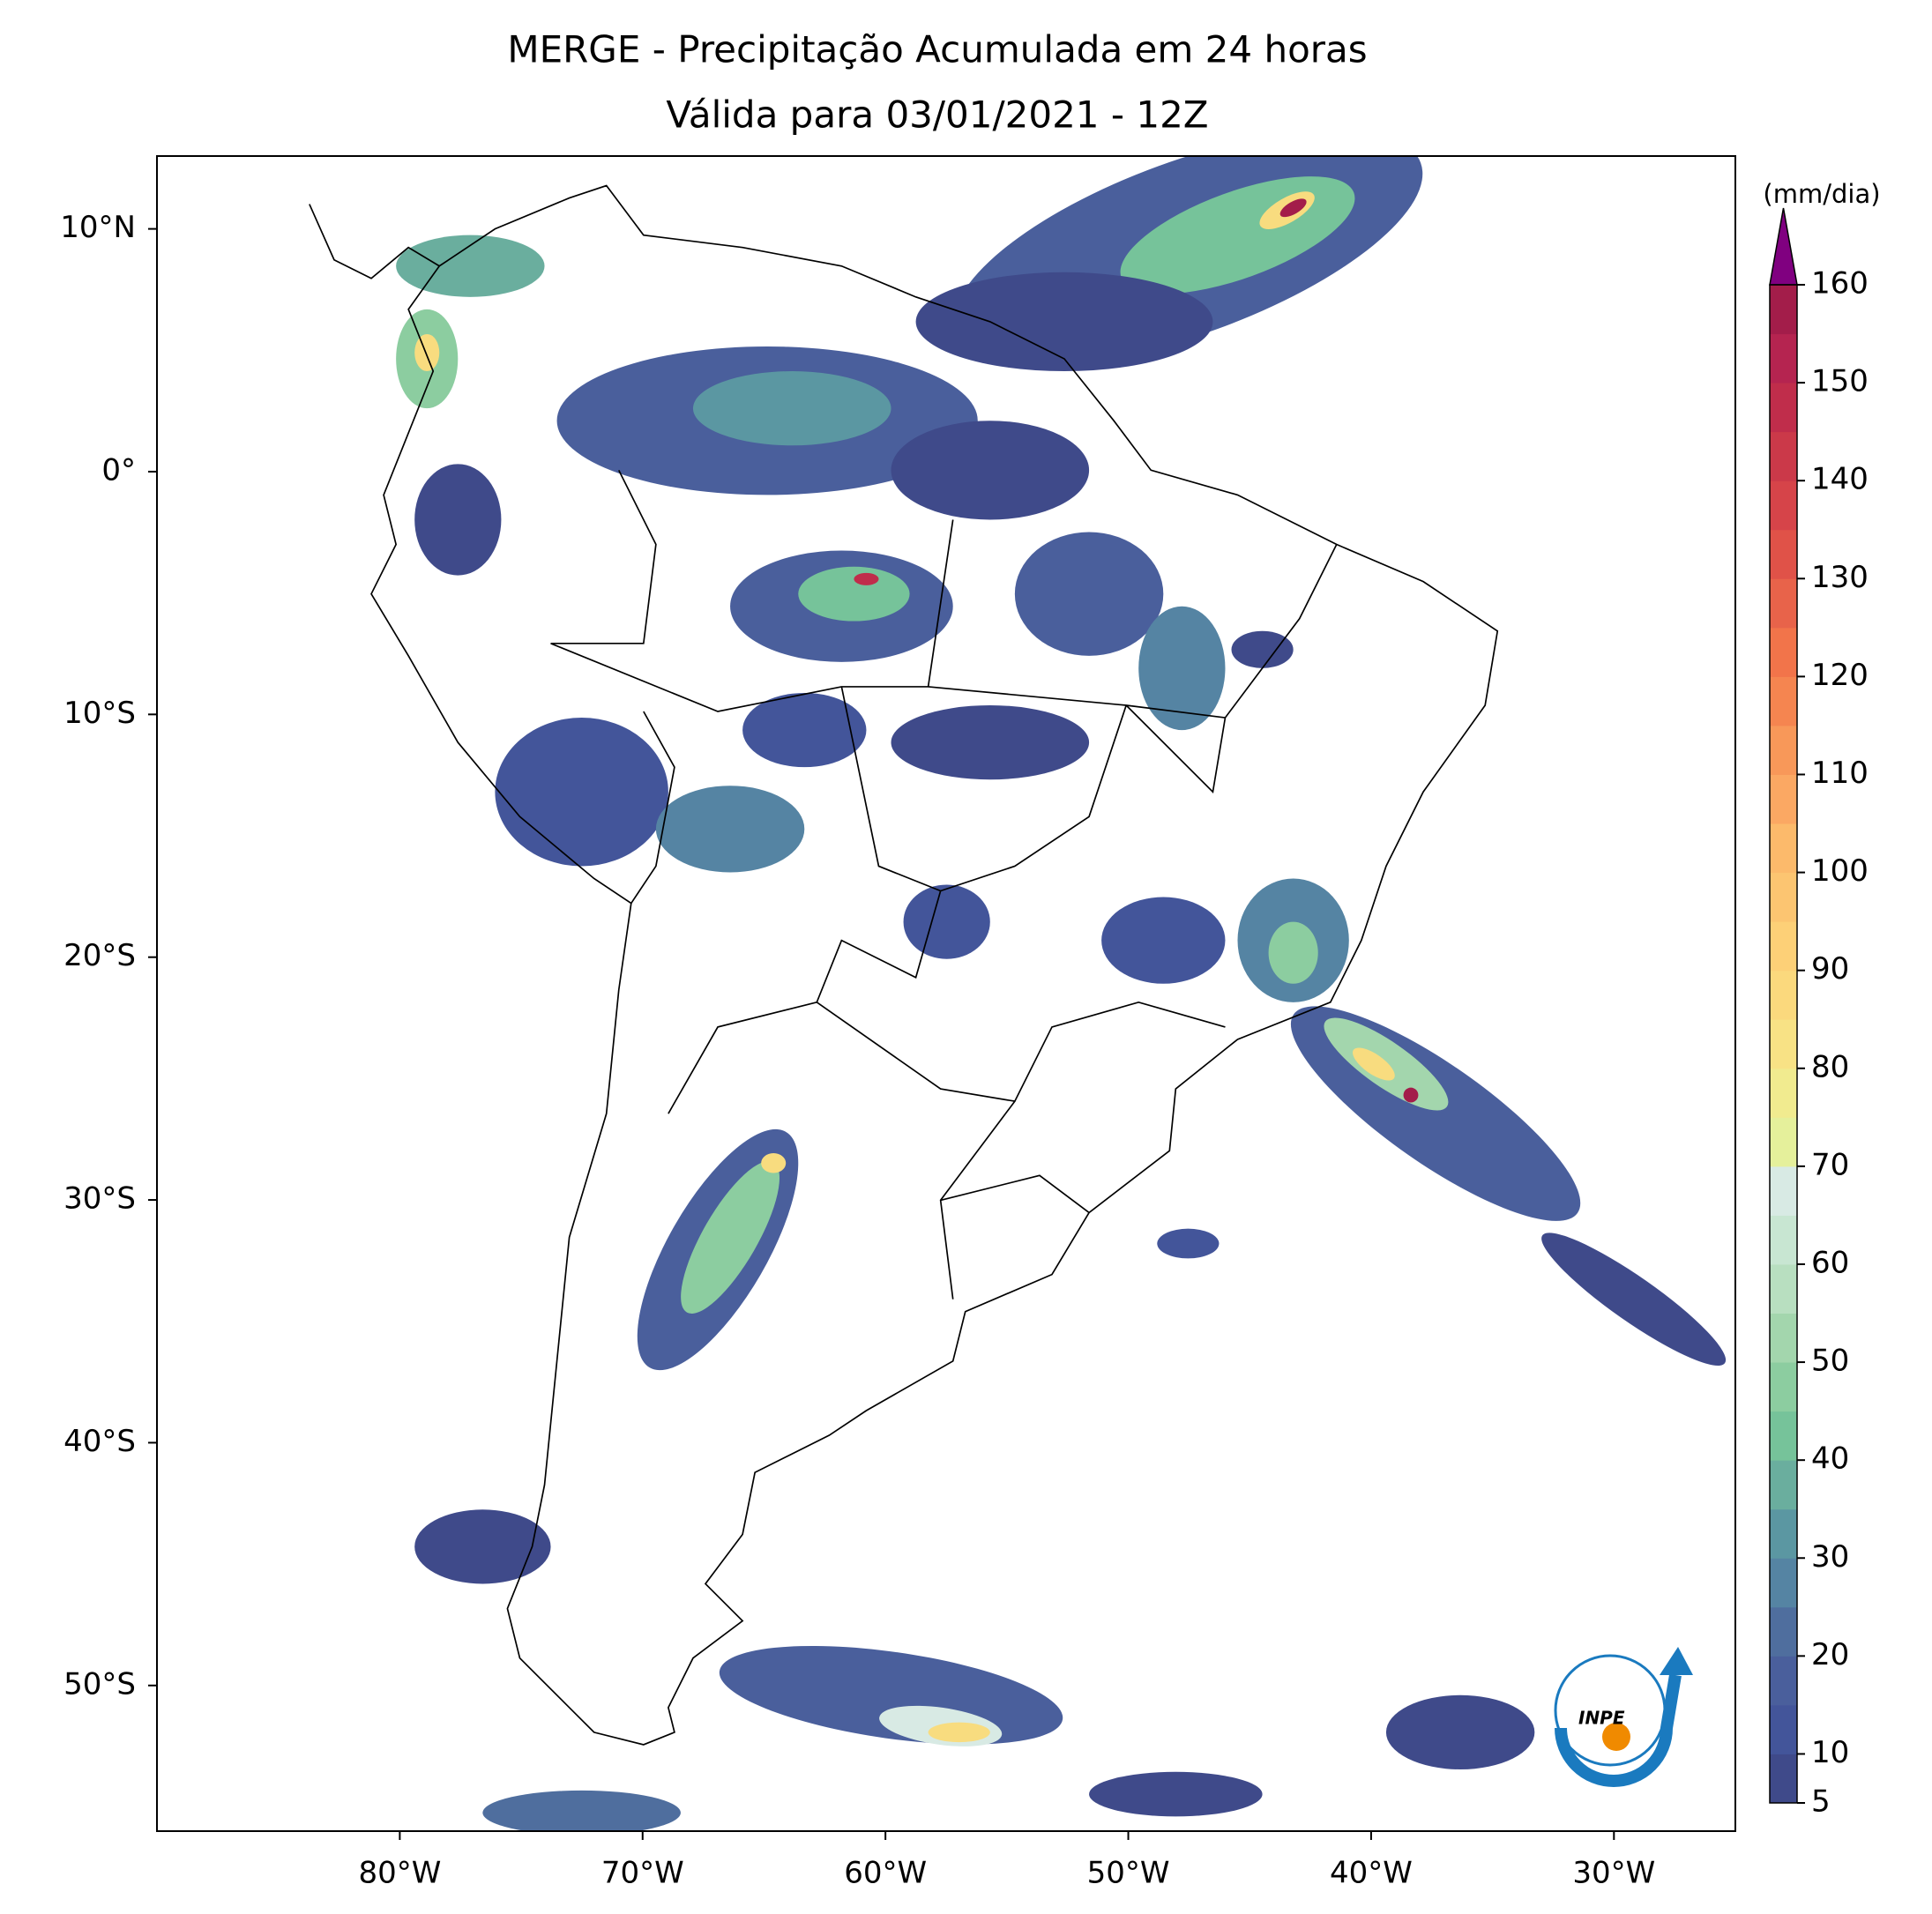  I want to click on colorbar-tick-label: 70, so click(1830, 1164).